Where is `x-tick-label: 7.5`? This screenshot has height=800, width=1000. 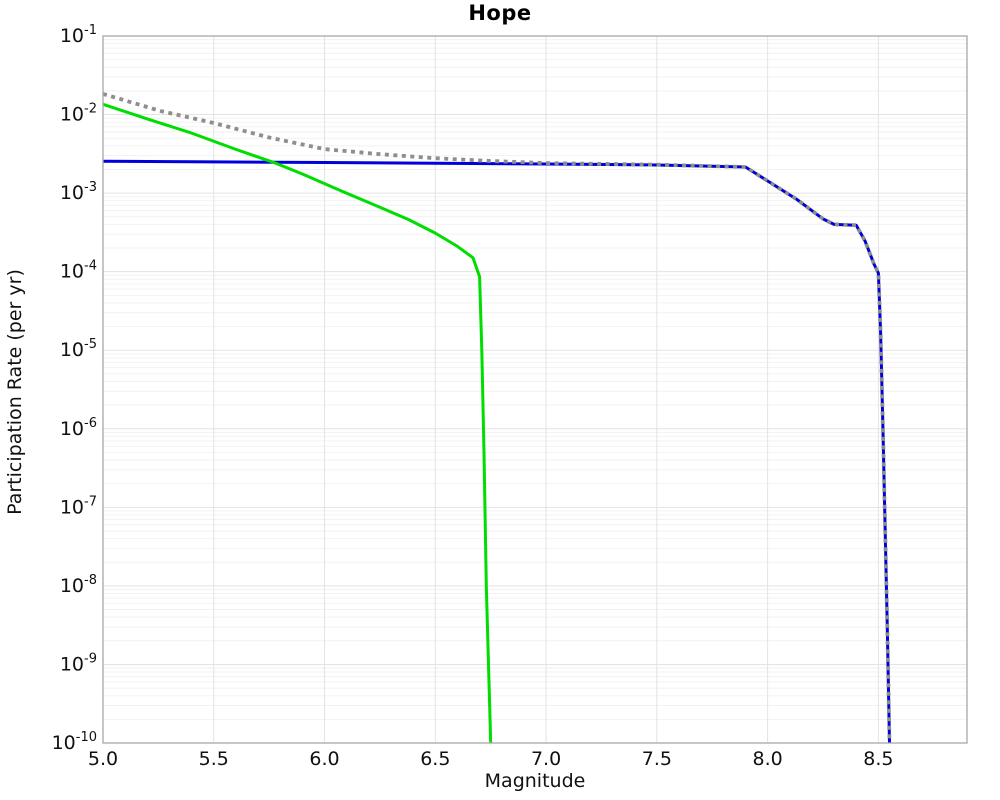 x-tick-label: 7.5 is located at coordinates (657, 759).